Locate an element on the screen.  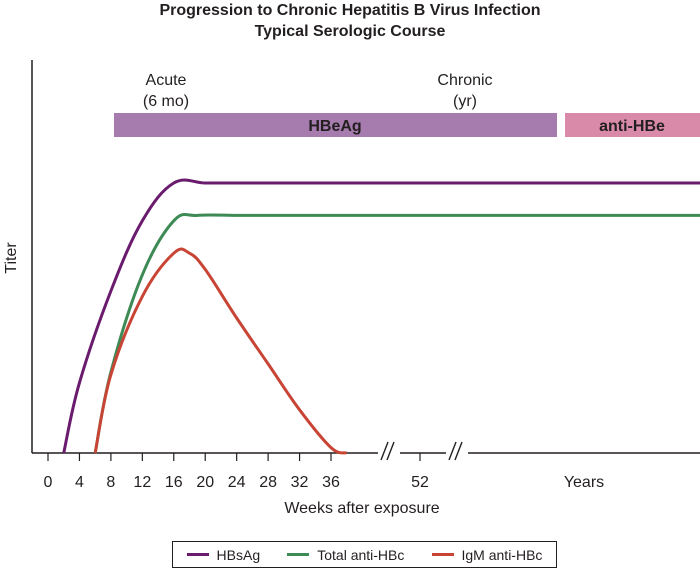
legend-label: IgM anti-HBc is located at coordinates (502, 554).